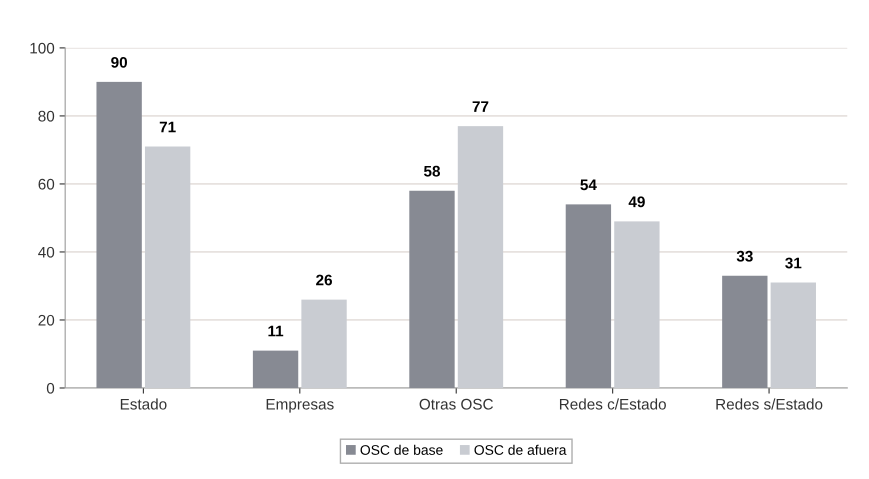 The height and width of the screenshot is (479, 869). Describe the element at coordinates (520, 449) in the screenshot. I see `legend-label: OSC de afuera` at that location.